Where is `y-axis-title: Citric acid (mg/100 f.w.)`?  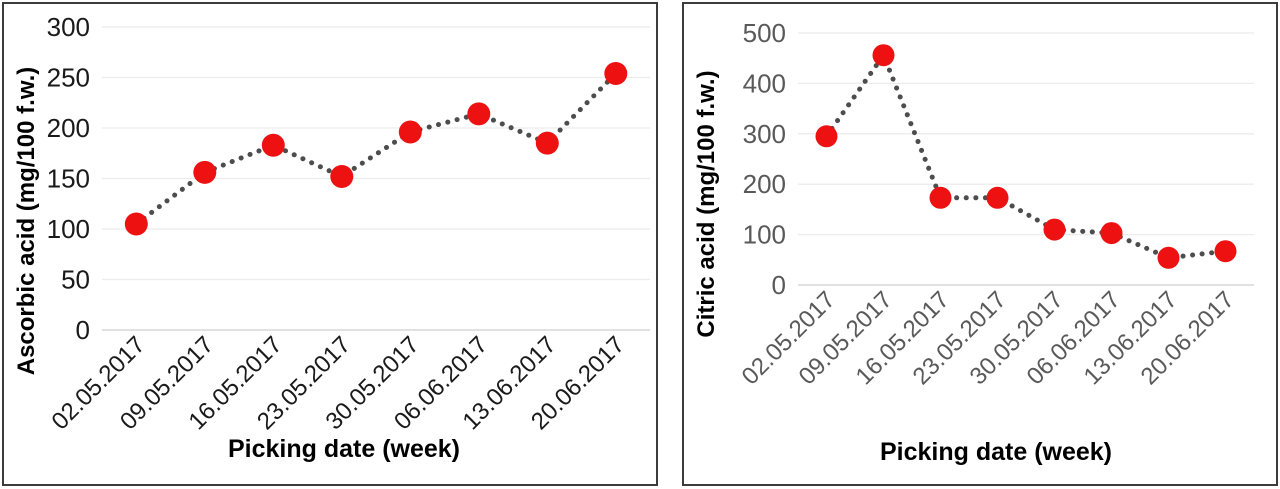
y-axis-title: Citric acid (mg/100 f.w.) is located at coordinates (706, 203).